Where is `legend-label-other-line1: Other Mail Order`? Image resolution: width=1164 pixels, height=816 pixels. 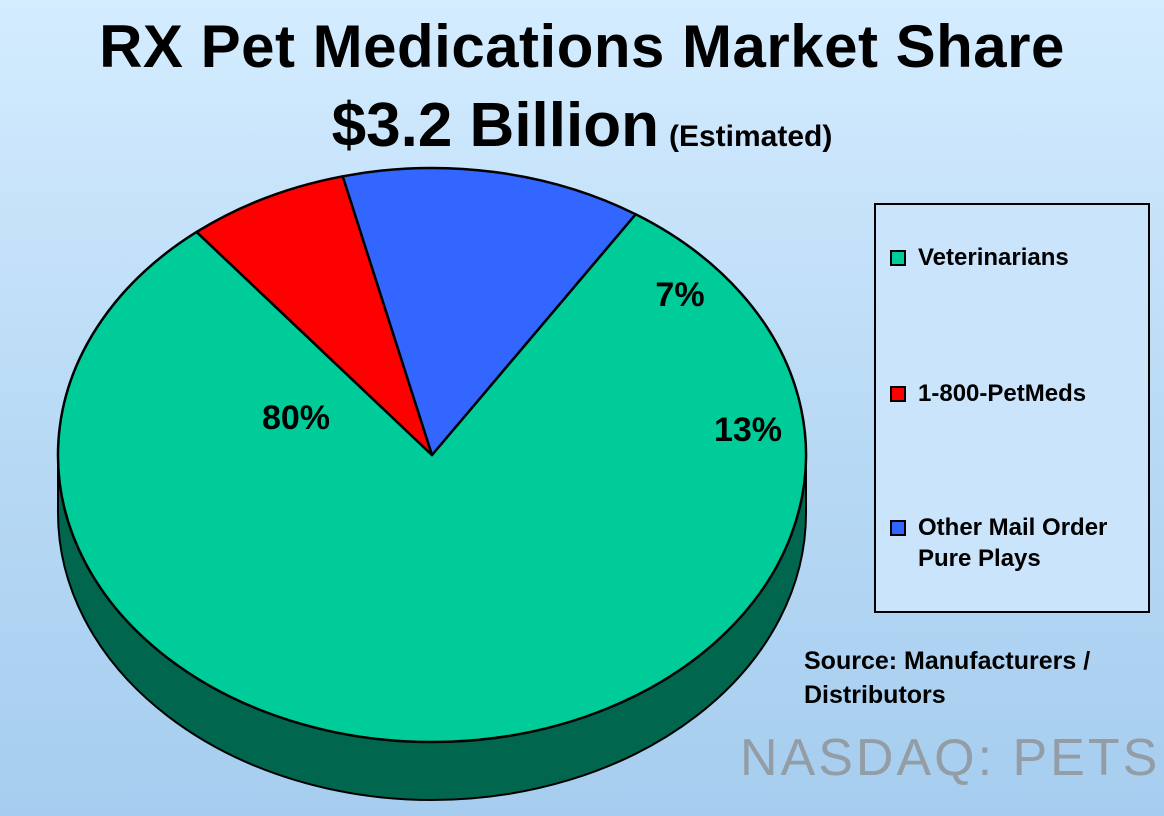 legend-label-other-line1: Other Mail Order is located at coordinates (1013, 527).